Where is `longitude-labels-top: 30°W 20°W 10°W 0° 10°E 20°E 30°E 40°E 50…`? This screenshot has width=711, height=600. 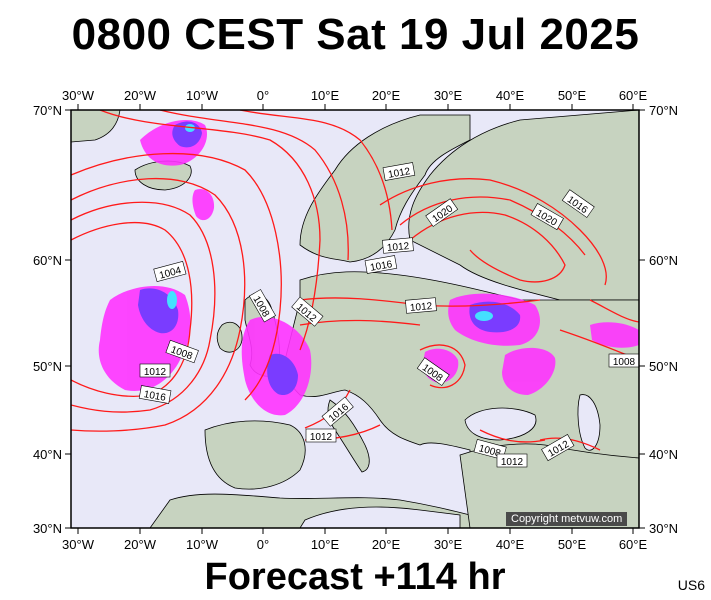
longitude-labels-top: 30°W 20°W 10°W 0° 10°E 20°E 30°E 40°E 50… is located at coordinates (354, 95).